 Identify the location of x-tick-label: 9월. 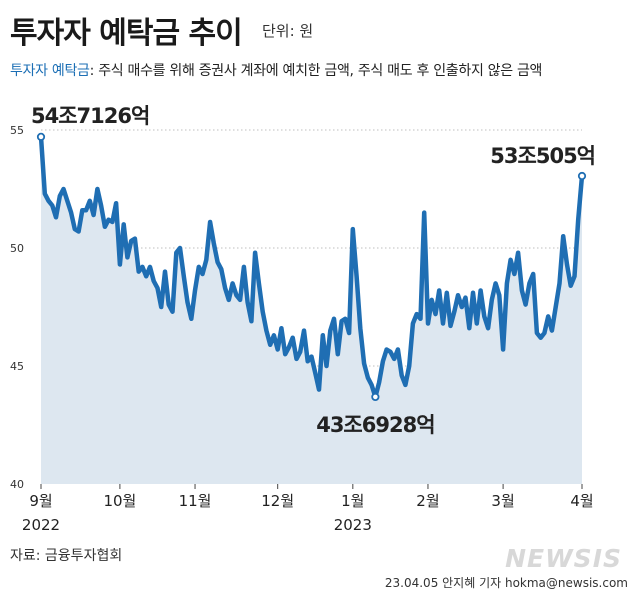
(40, 501).